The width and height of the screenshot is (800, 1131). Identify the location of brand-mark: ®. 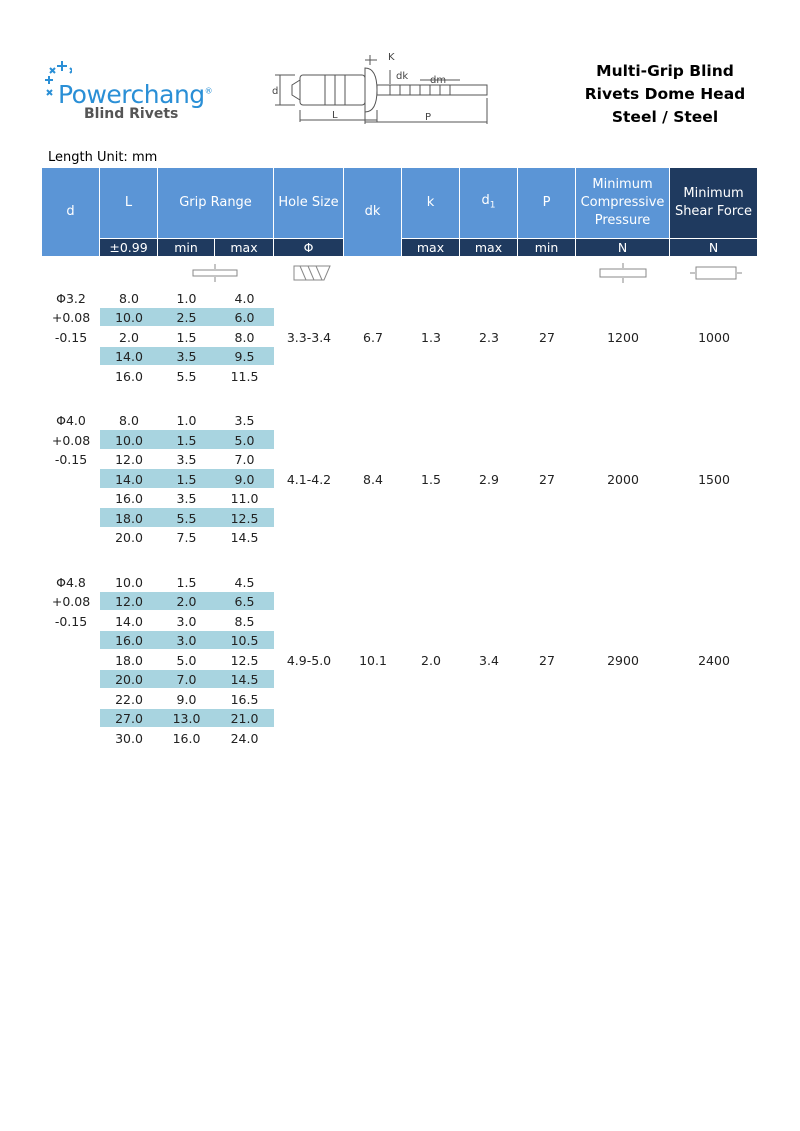
(208, 91).